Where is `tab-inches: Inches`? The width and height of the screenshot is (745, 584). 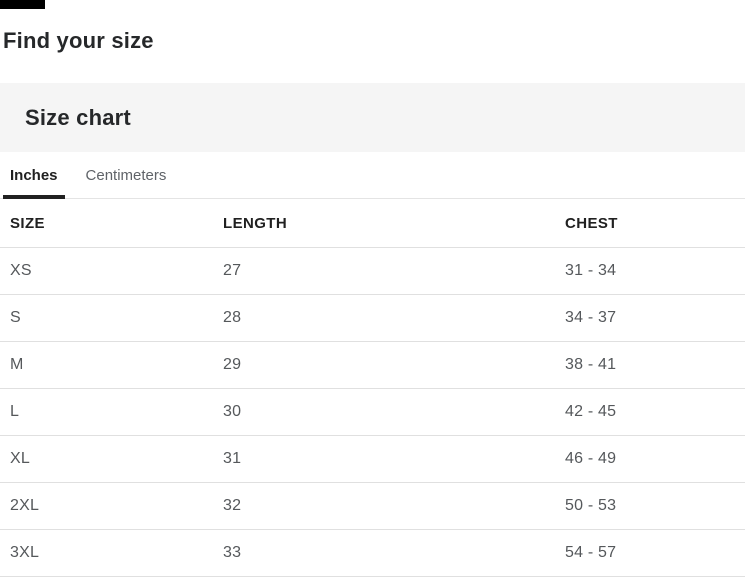 tab-inches: Inches is located at coordinates (34, 175).